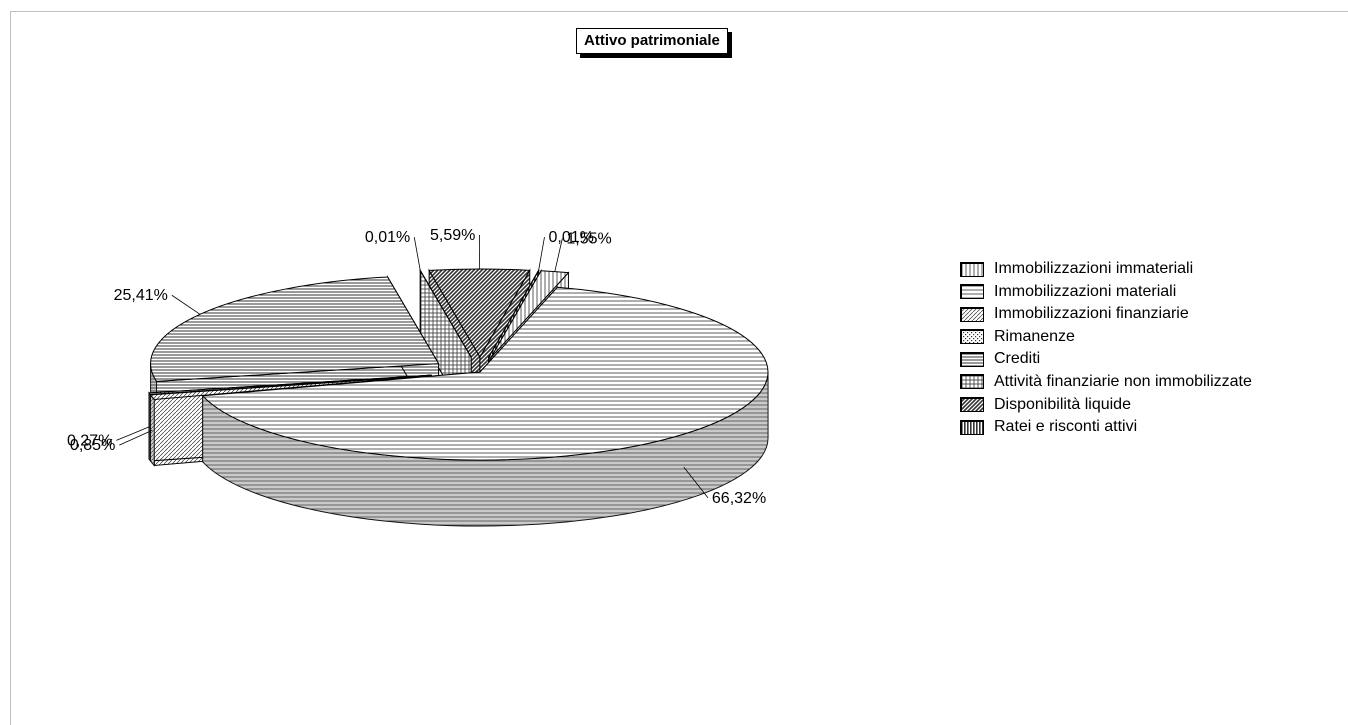  I want to click on legend-label: Rimanenze, so click(1034, 336).